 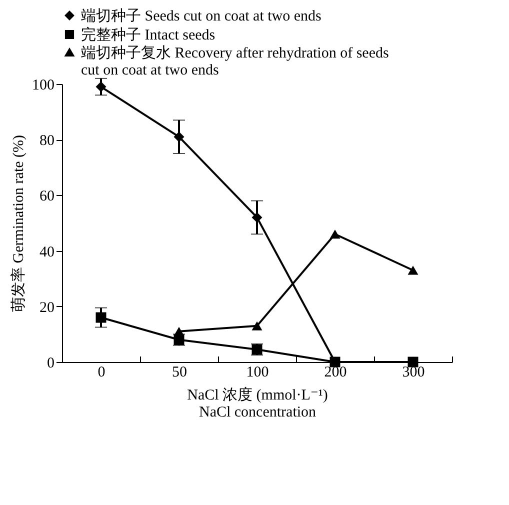 I want to click on x-tick-label: 100, so click(x=257, y=372).